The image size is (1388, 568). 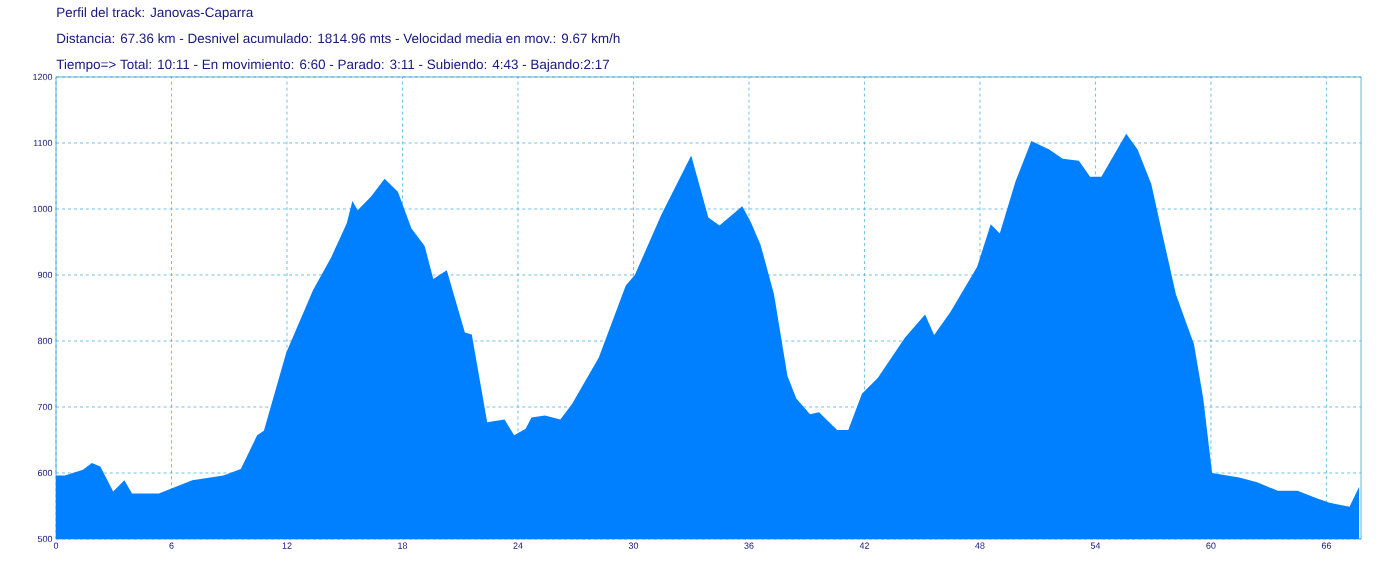 I want to click on y-tick-label: 1100, so click(x=43, y=143).